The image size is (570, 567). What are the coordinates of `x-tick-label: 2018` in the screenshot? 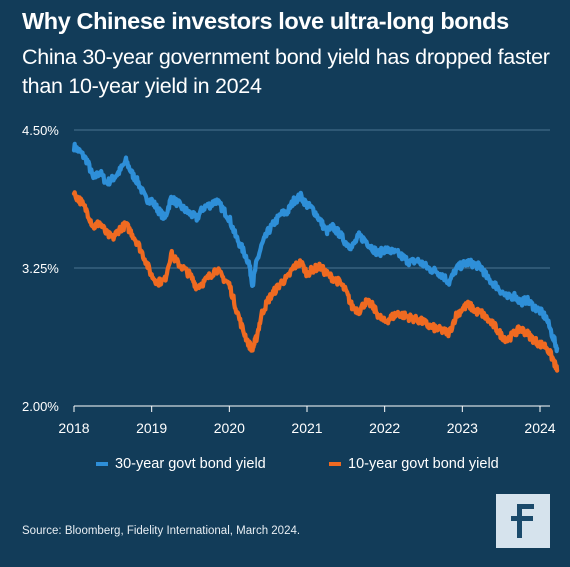 It's located at (73, 428).